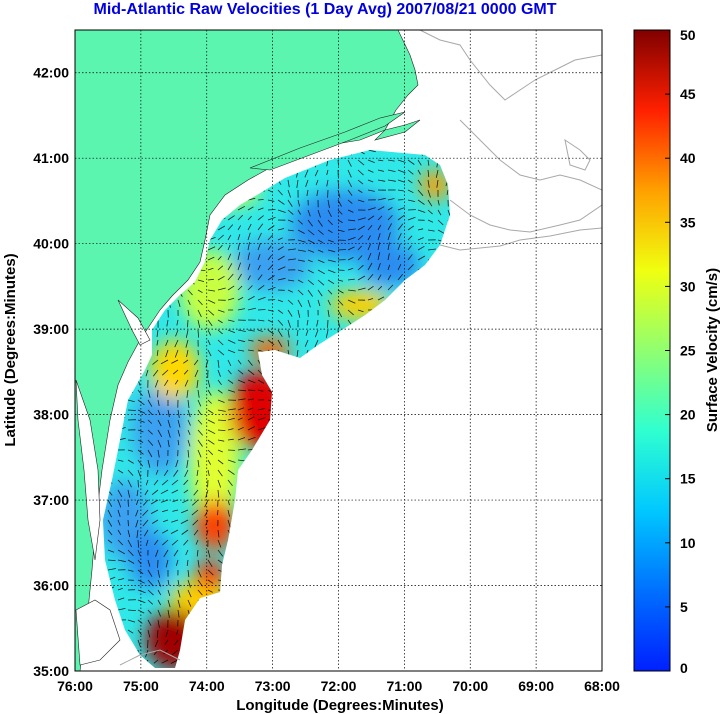 Image resolution: width=724 pixels, height=714 pixels. What do you see at coordinates (652, 350) in the screenshot?
I see `colorbar` at bounding box center [652, 350].